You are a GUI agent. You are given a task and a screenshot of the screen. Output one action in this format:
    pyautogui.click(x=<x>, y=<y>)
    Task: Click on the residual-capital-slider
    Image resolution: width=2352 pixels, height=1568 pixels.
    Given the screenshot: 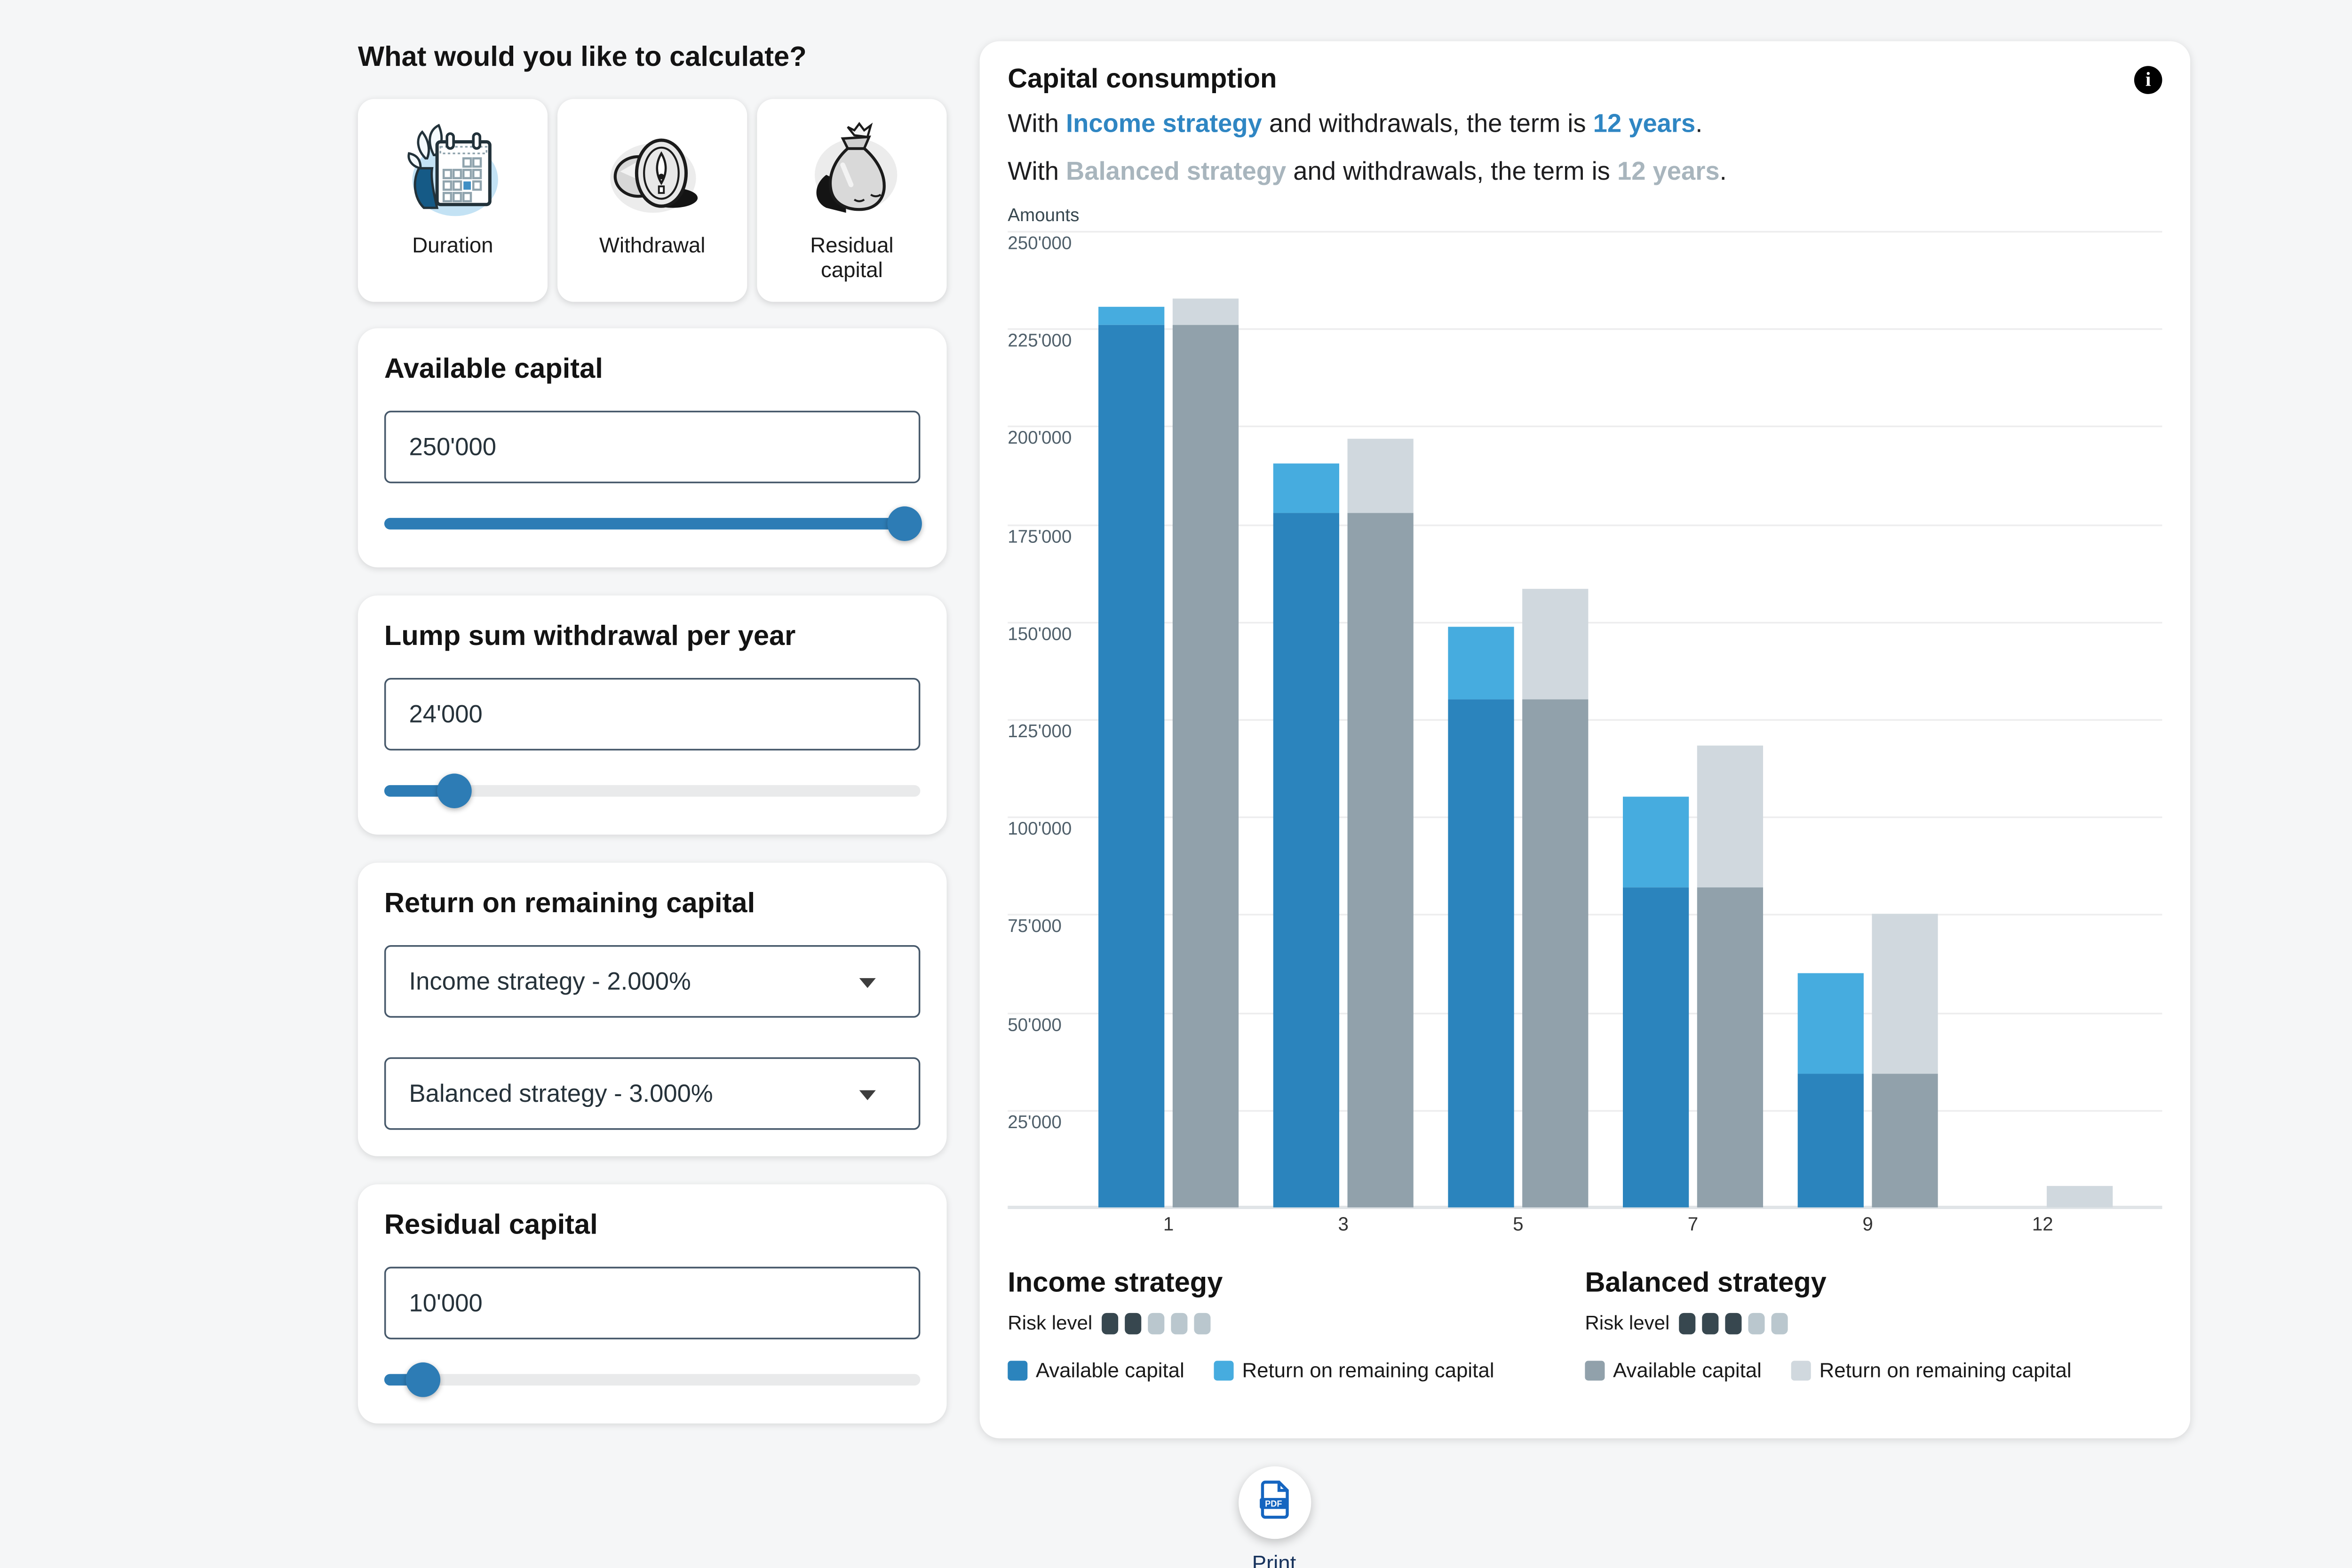 What is the action you would take?
    pyautogui.click(x=652, y=1379)
    